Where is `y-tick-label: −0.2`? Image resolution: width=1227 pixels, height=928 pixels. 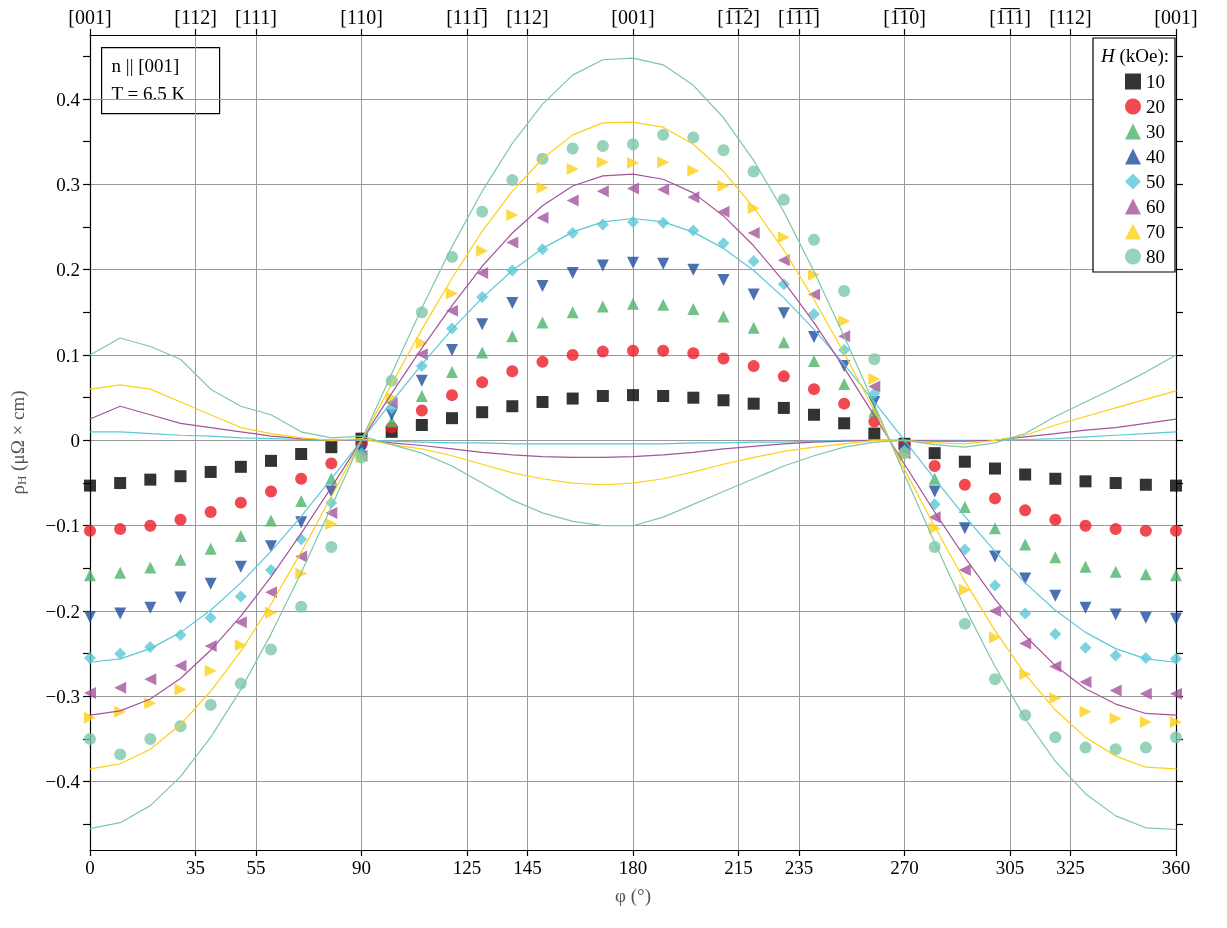
y-tick-label: −0.2 is located at coordinates (62, 611).